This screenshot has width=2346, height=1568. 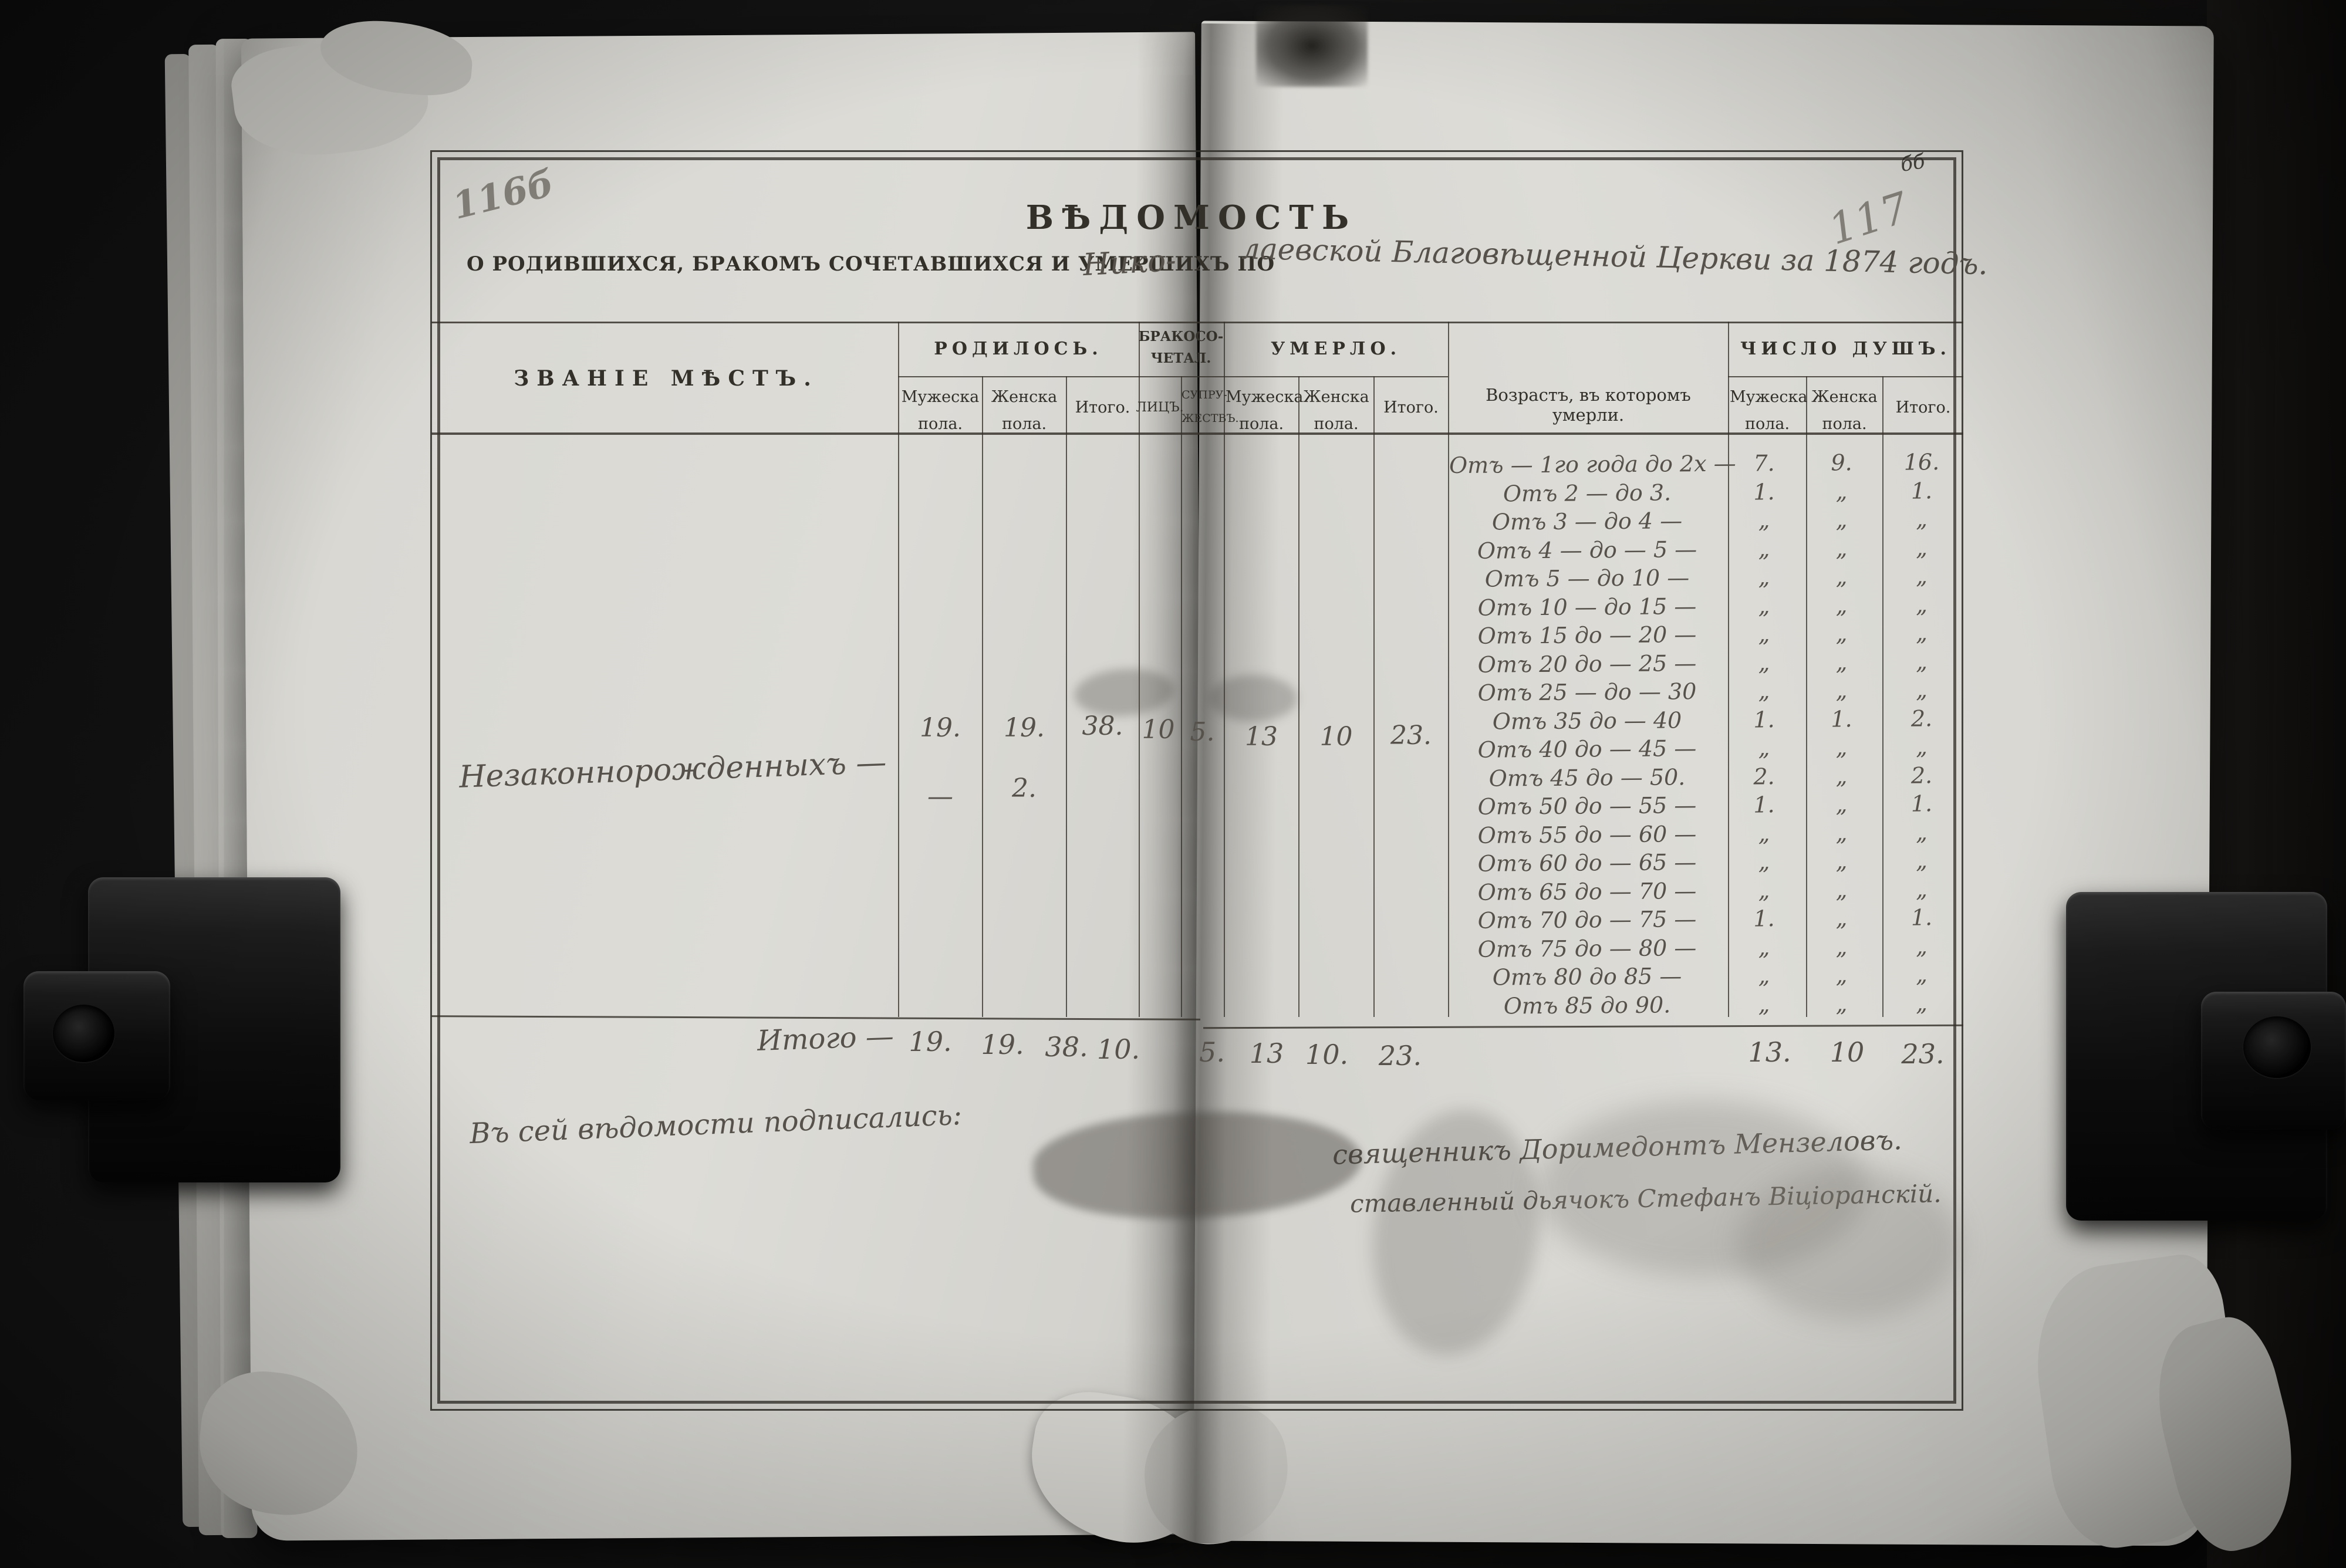 What do you see at coordinates (1587, 891) in the screenshot?
I see `age-range: Отъ 65 до — 70 —` at bounding box center [1587, 891].